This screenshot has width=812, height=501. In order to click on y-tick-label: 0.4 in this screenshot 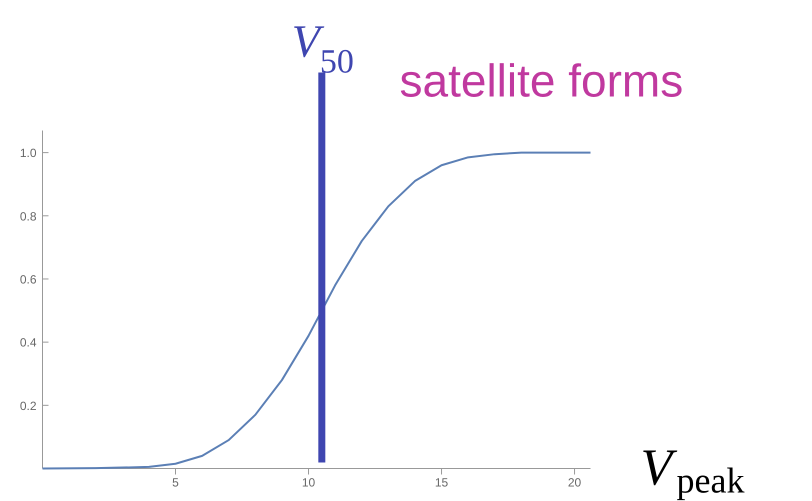, I will do `click(28, 343)`.